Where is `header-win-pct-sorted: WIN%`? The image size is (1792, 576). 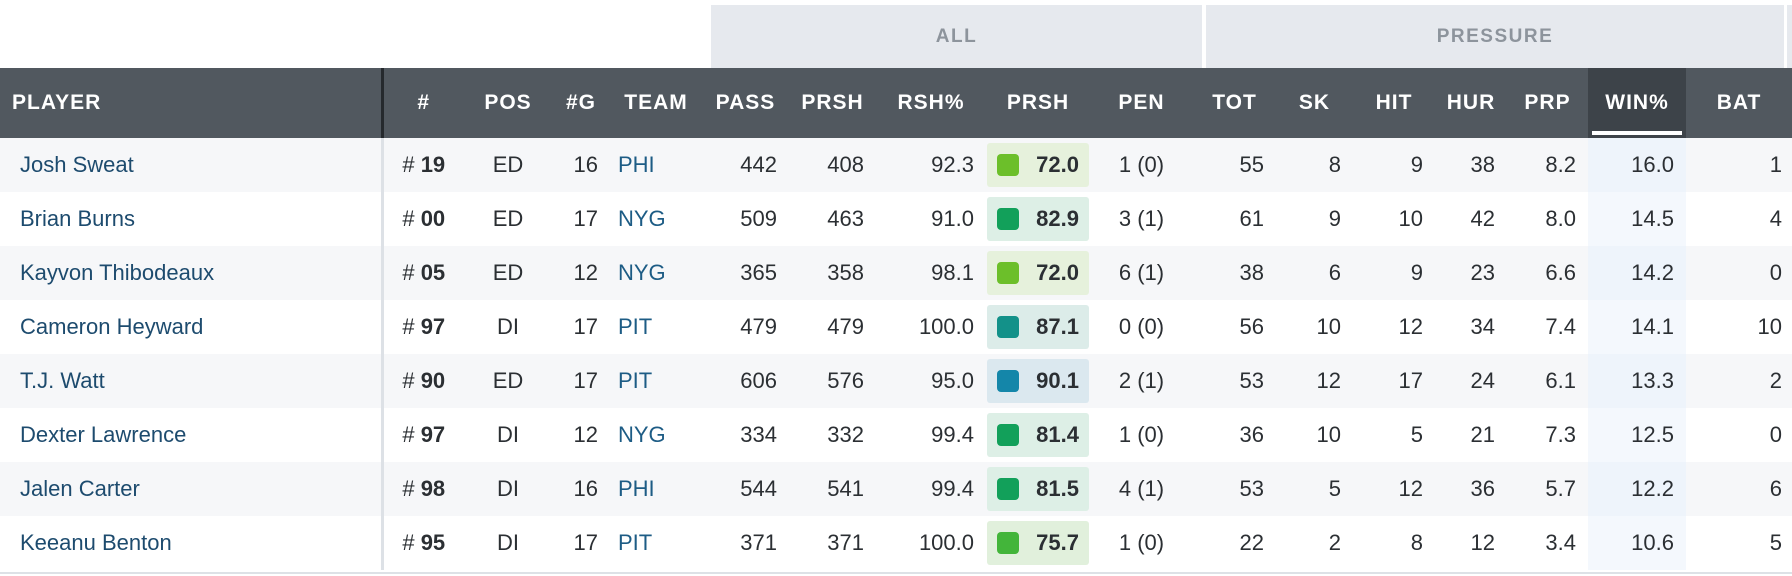
header-win-pct-sorted: WIN% is located at coordinates (1637, 103).